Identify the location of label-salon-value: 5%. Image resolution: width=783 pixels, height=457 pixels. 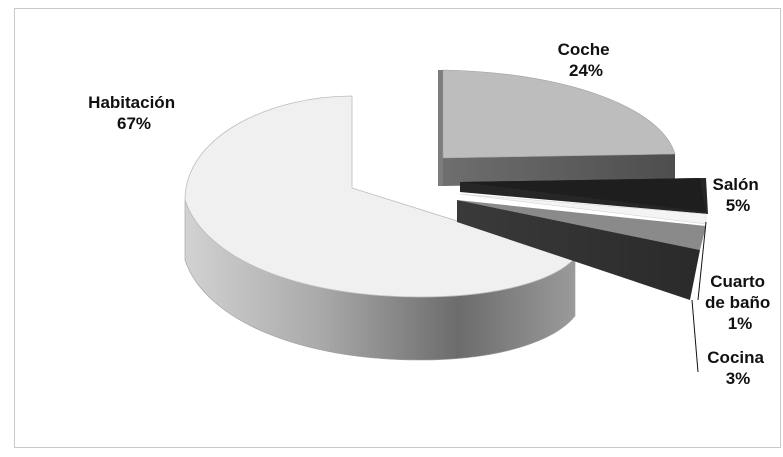
(738, 205).